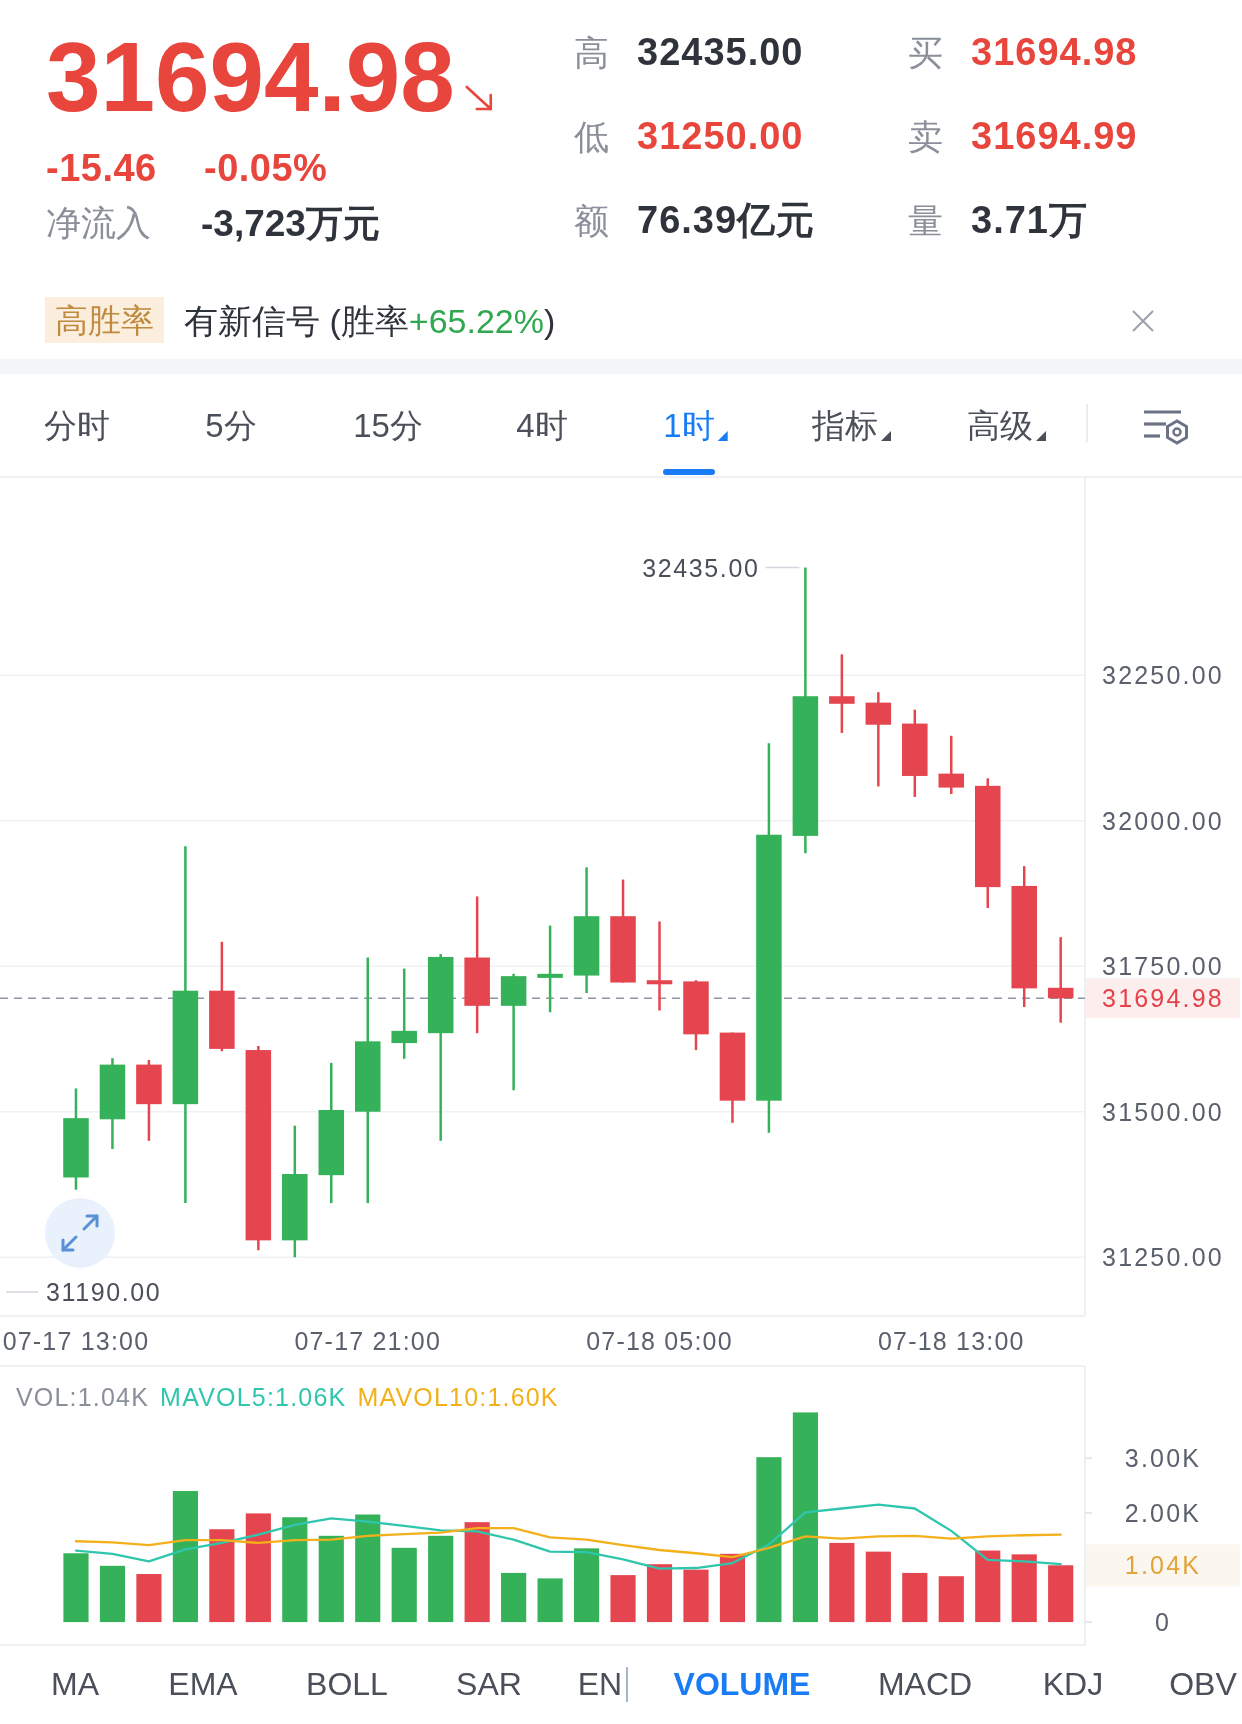  Describe the element at coordinates (925, 1684) in the screenshot. I see `text: MACD` at that location.